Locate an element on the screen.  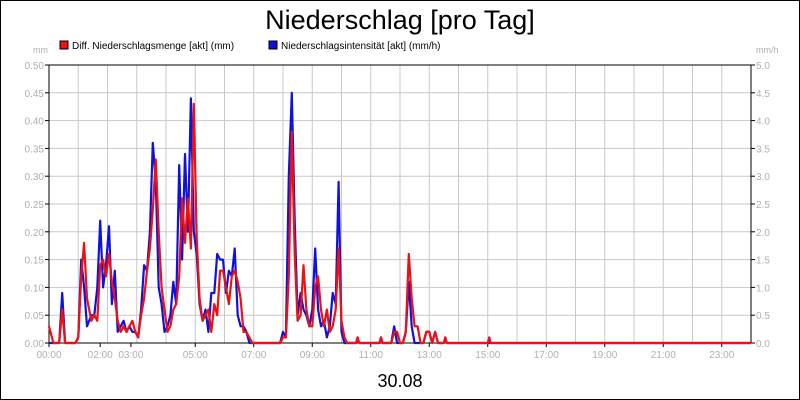
left-tick-label: 0.20 is located at coordinates (35, 233).